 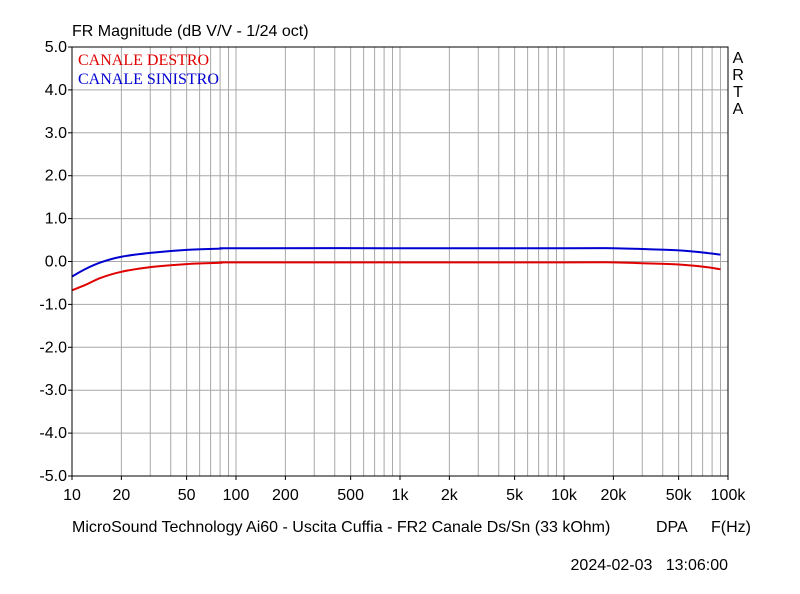 I want to click on x-tick-label: 10, so click(x=72, y=495).